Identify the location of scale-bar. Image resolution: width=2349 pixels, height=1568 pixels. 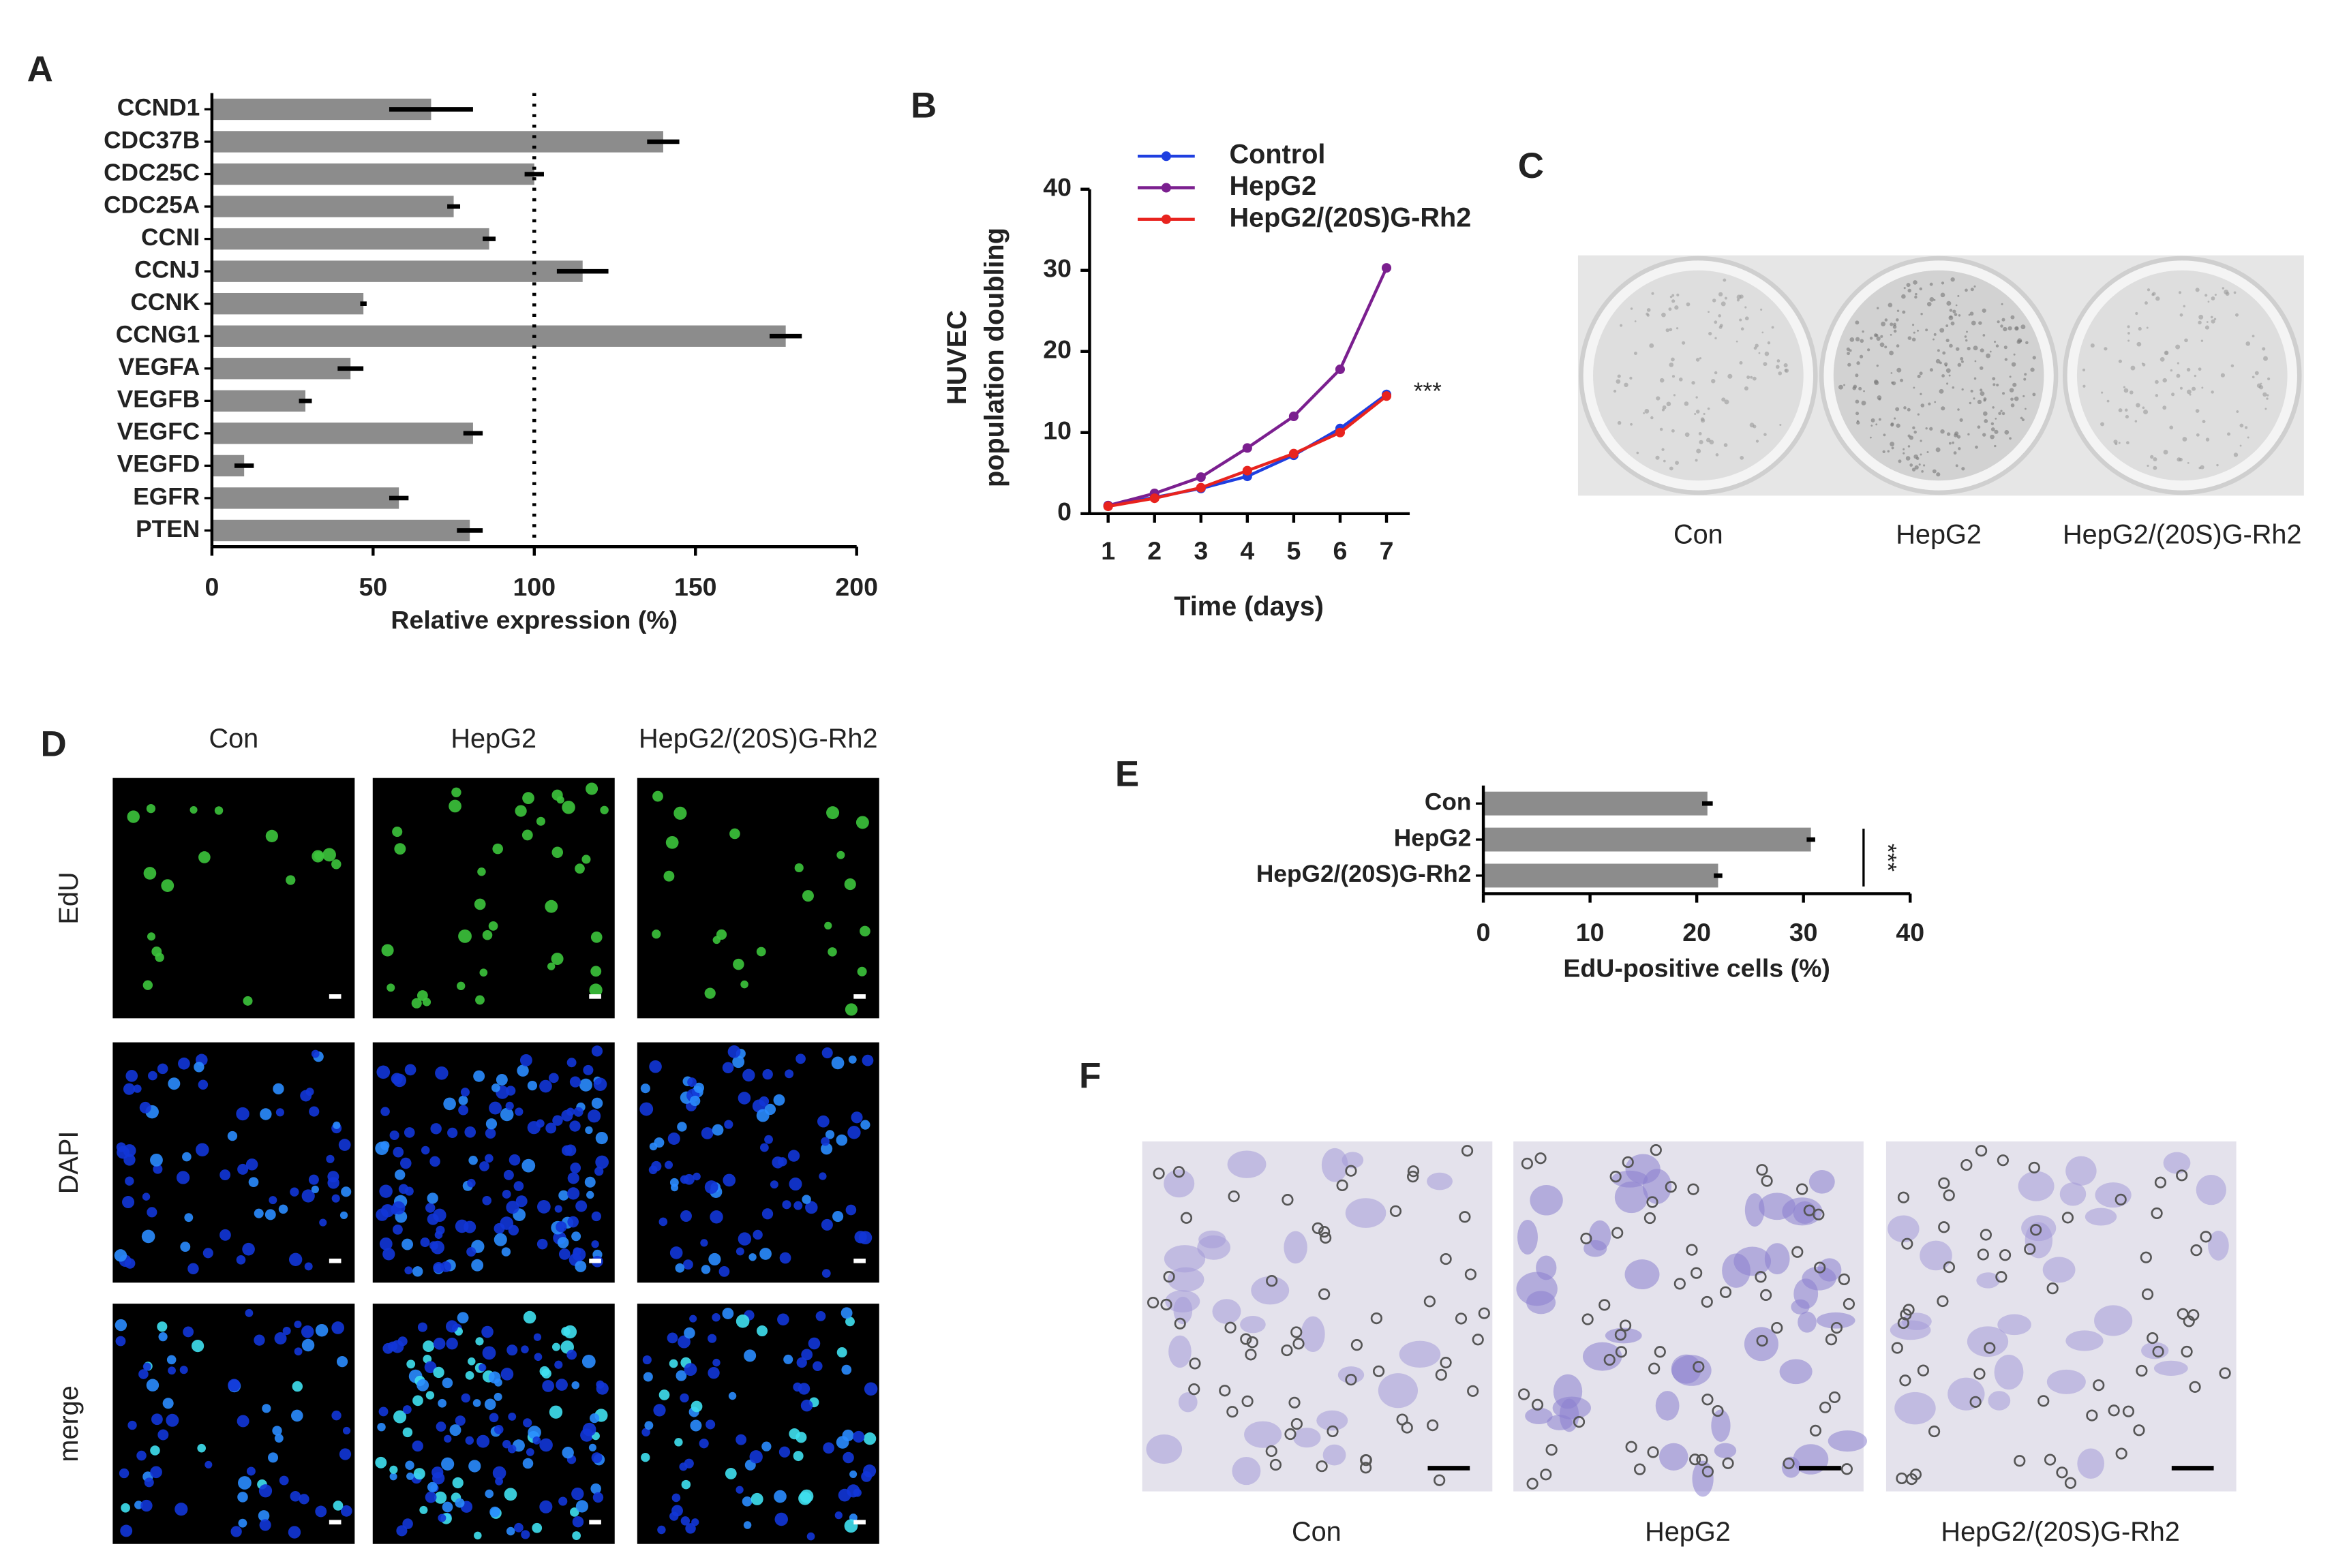
(595, 997).